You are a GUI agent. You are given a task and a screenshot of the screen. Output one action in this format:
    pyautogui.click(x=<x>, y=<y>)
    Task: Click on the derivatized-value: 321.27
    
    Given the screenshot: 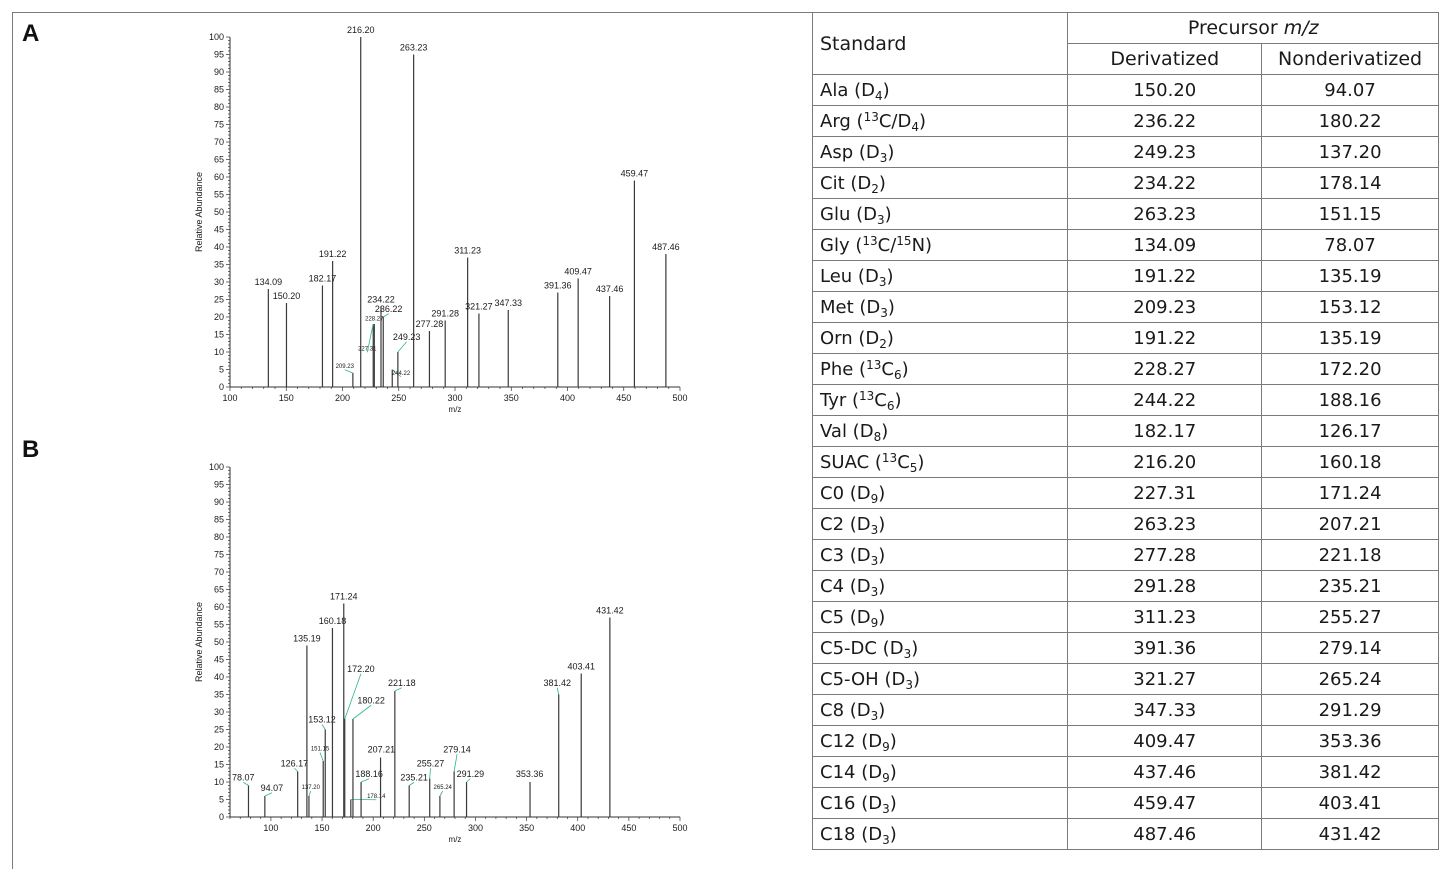 What is the action you would take?
    pyautogui.click(x=1165, y=679)
    